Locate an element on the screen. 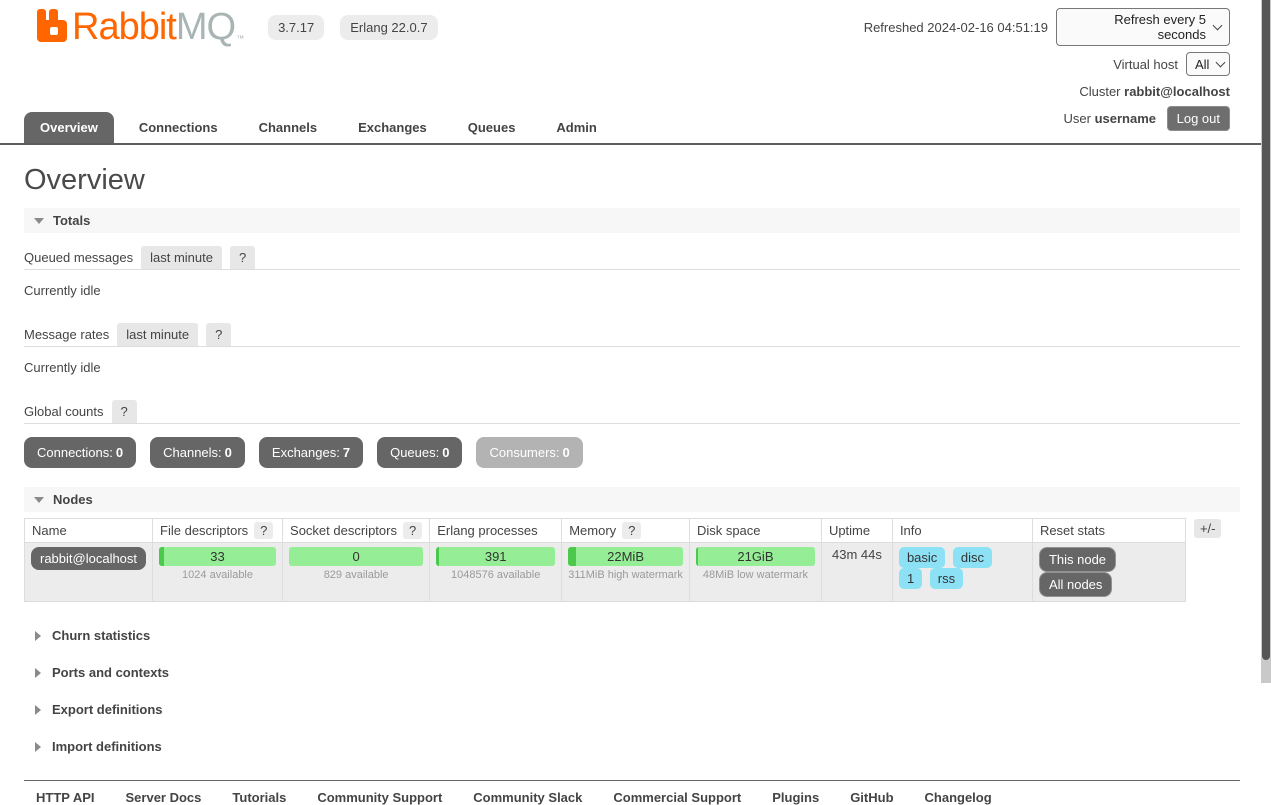 This screenshot has height=805, width=1271. chevron-down-icon is located at coordinates (1221, 62).